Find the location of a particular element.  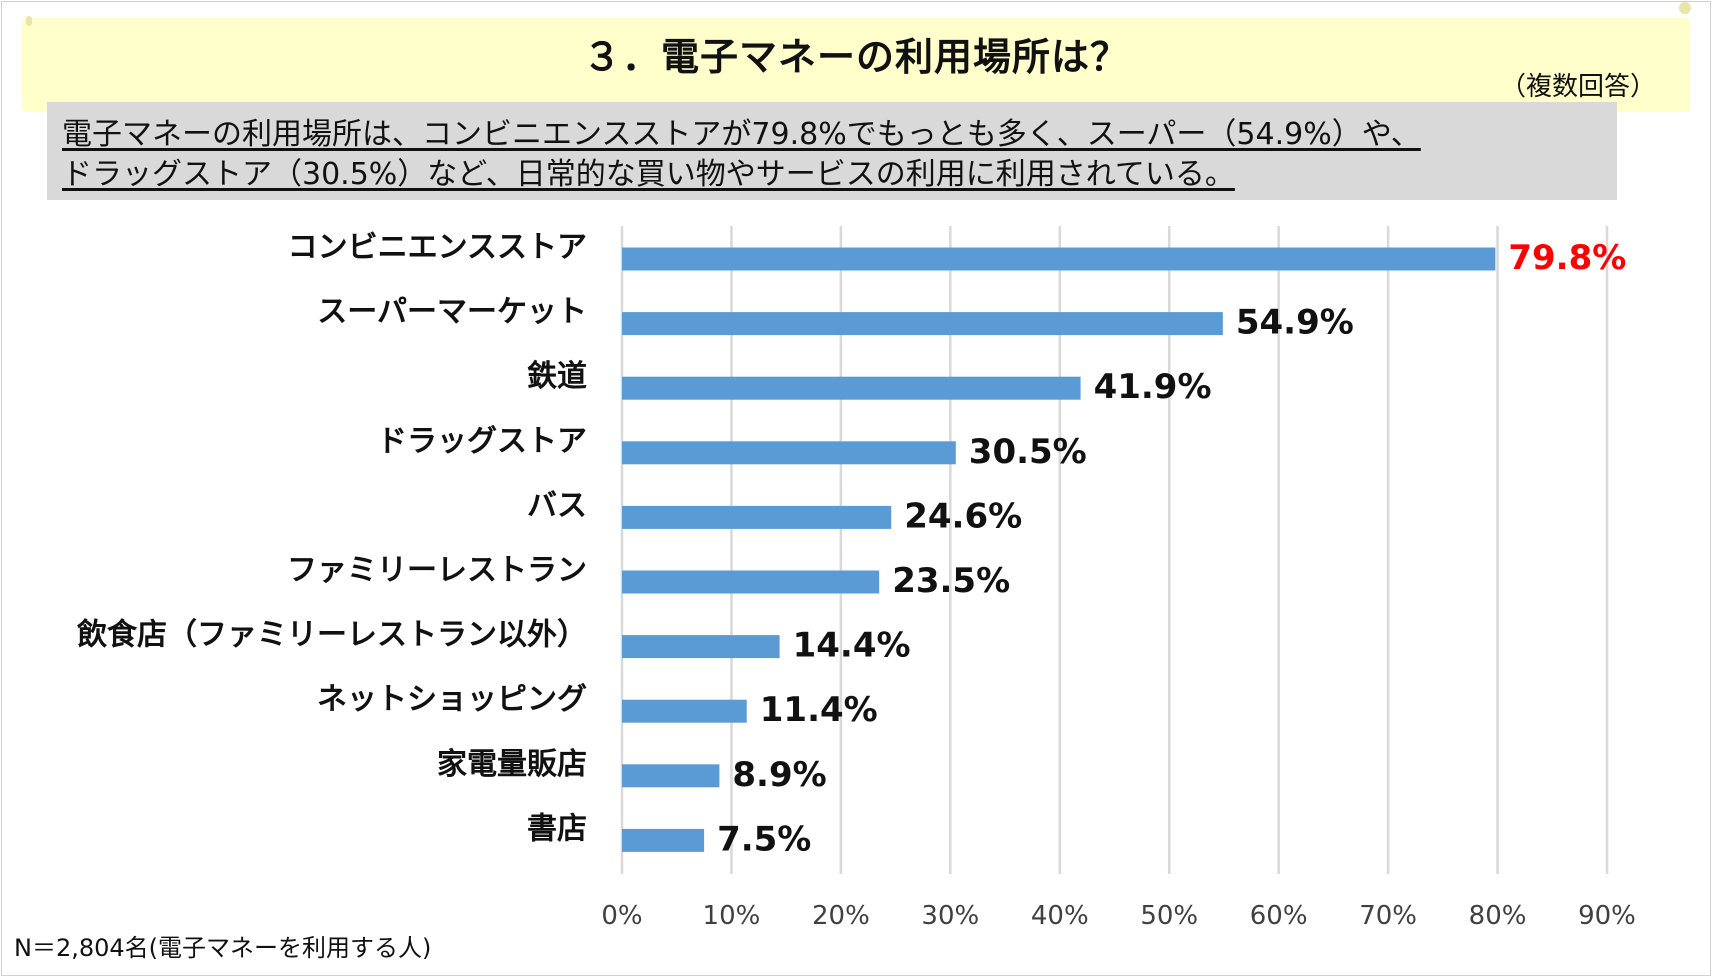

banner-curl-left is located at coordinates (29, 21).